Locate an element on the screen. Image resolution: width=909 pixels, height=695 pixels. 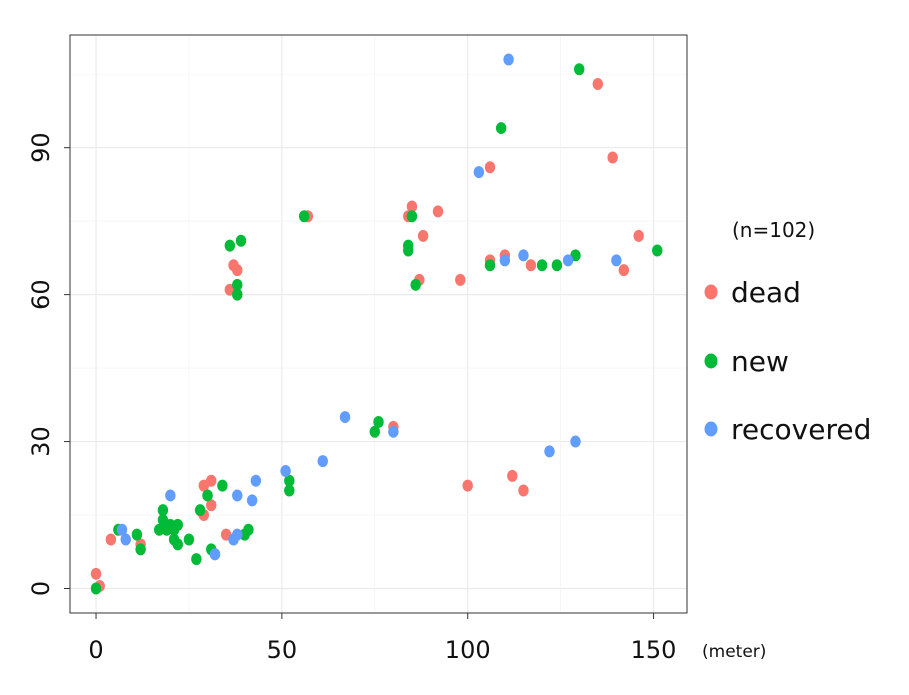
x-tick-label: 50 is located at coordinates (282, 650).